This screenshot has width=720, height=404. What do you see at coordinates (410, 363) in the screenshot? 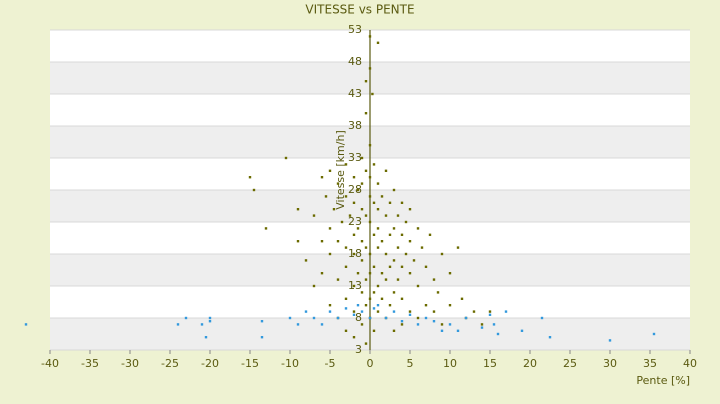
I see `x-tick-label: 5` at bounding box center [410, 363].